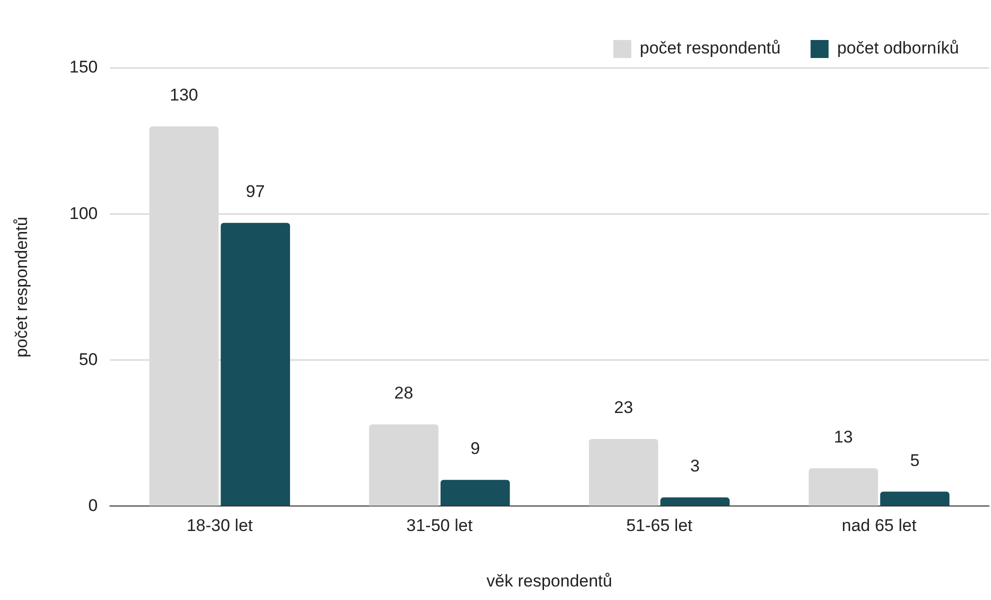 Image resolution: width=991 pixels, height=600 pixels. Describe the element at coordinates (83, 67) in the screenshot. I see `y-tick-label: 150` at that location.